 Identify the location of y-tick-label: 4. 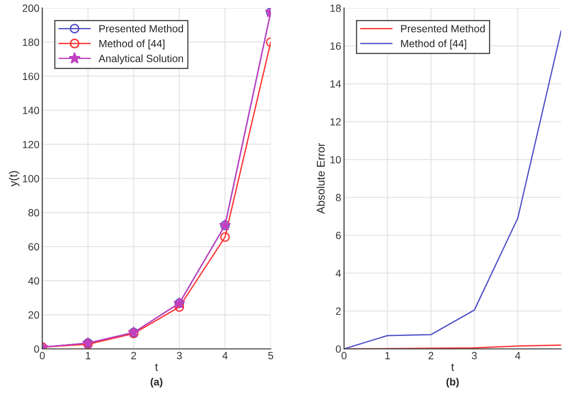
(338, 273).